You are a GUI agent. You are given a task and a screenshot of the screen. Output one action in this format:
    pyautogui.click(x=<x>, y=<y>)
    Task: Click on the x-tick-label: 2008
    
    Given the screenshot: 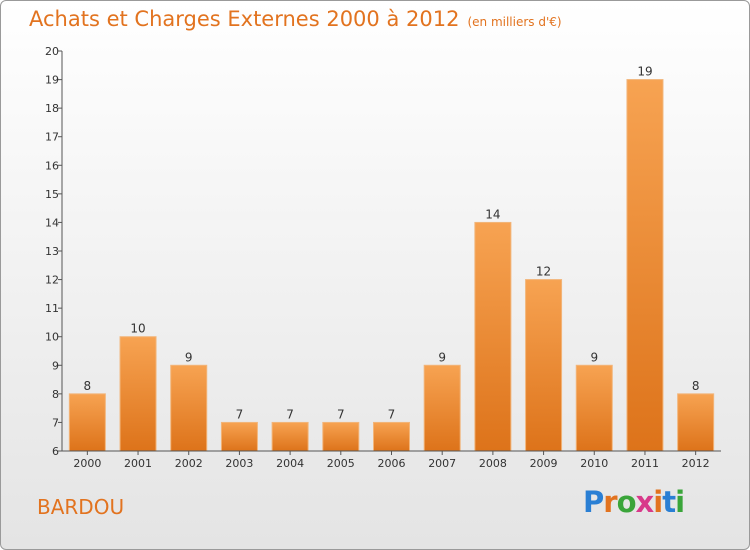 What is the action you would take?
    pyautogui.click(x=493, y=463)
    